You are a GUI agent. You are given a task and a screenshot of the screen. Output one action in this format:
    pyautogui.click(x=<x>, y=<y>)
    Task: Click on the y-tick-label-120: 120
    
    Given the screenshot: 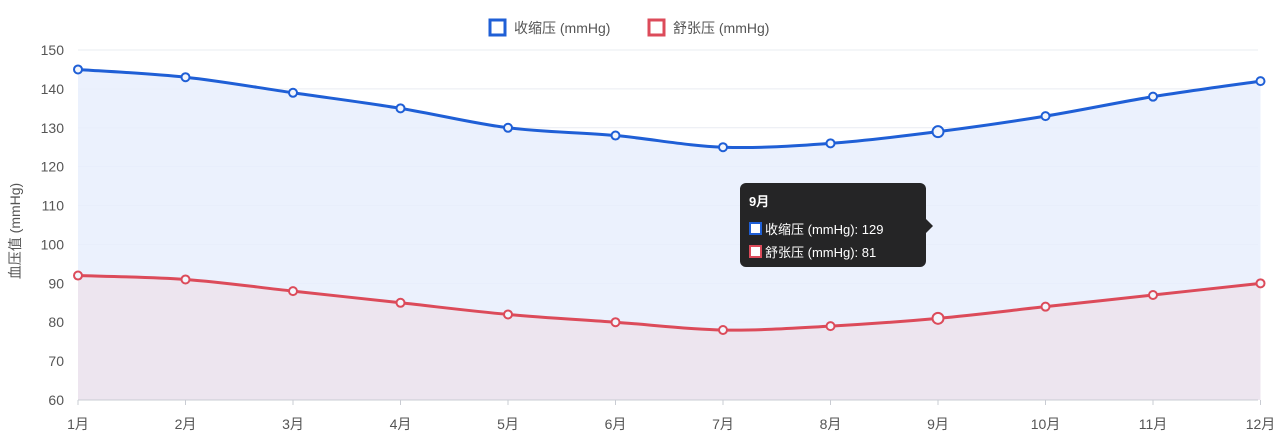 What is the action you would take?
    pyautogui.click(x=53, y=167)
    